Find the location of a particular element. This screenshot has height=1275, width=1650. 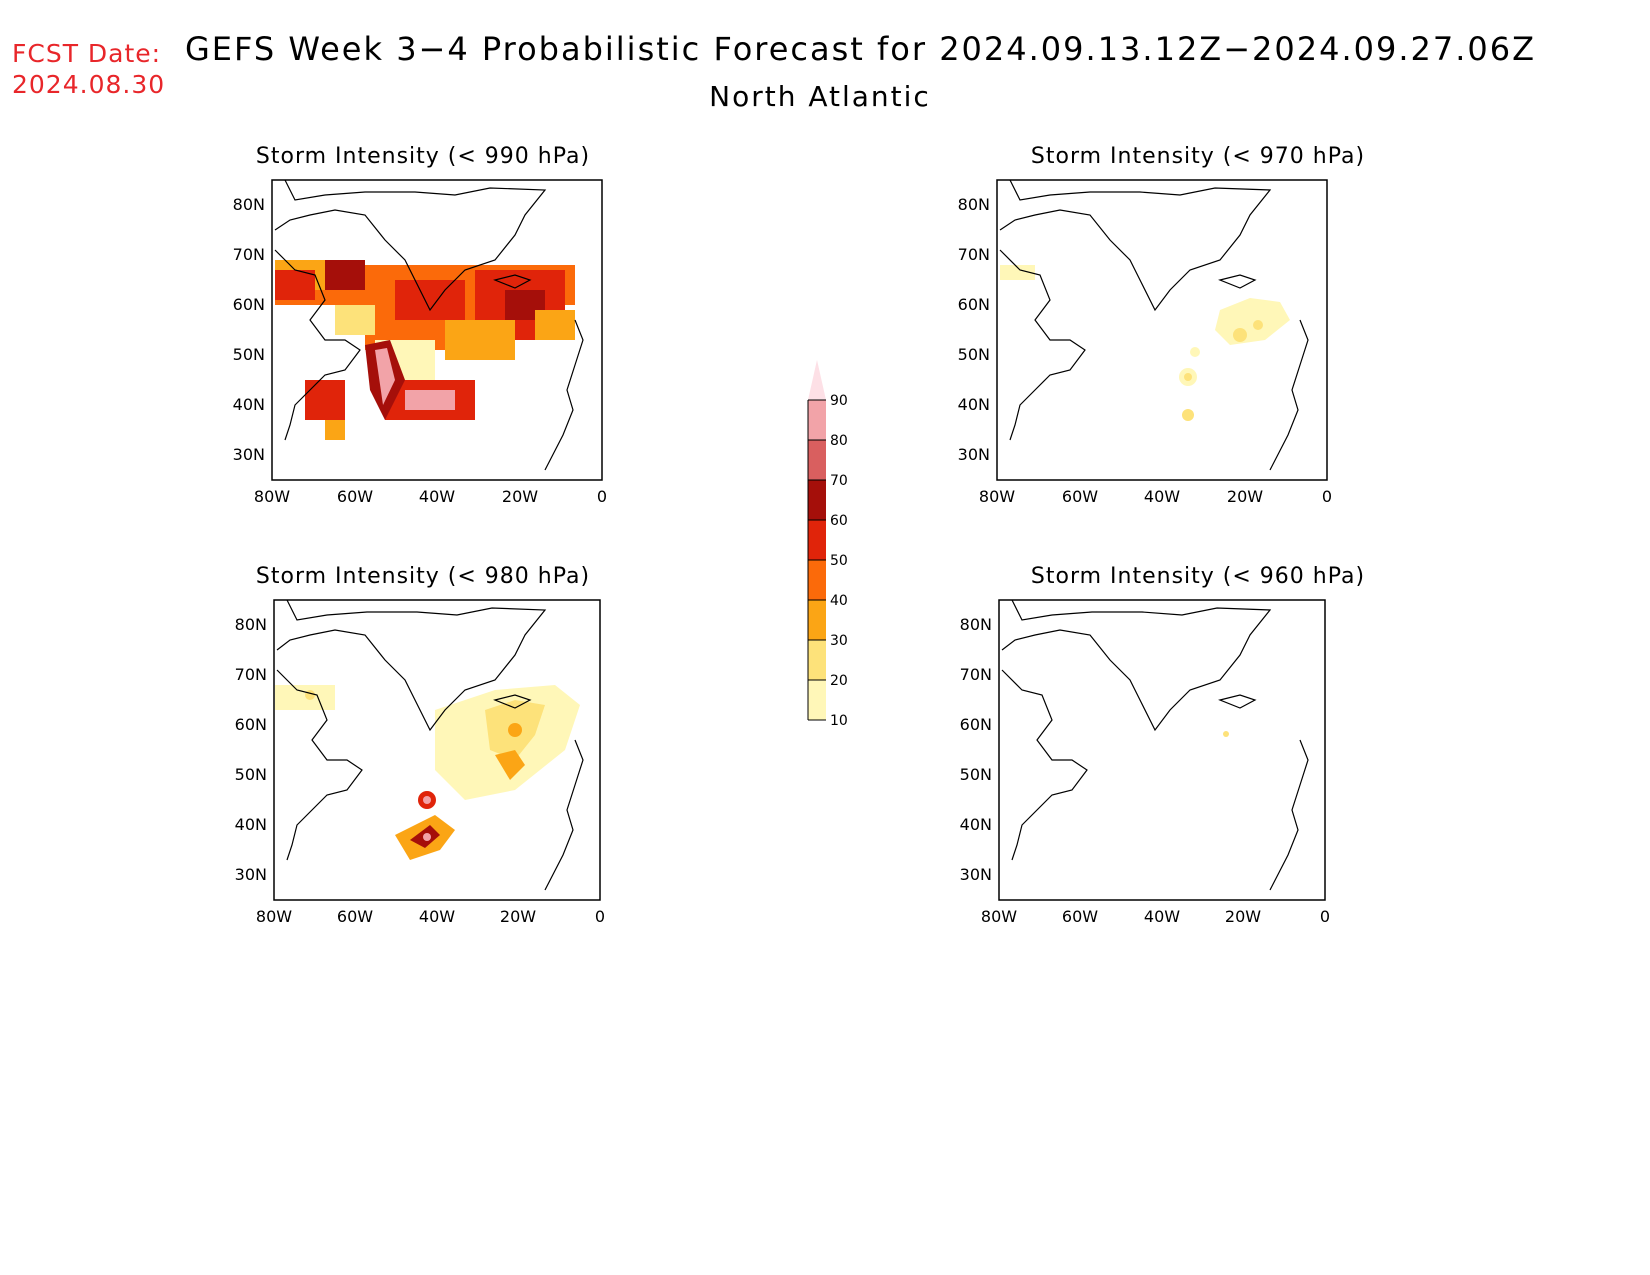

colorbar: 10 20 30 40 50 60 70 80 90 is located at coordinates (842, 540).